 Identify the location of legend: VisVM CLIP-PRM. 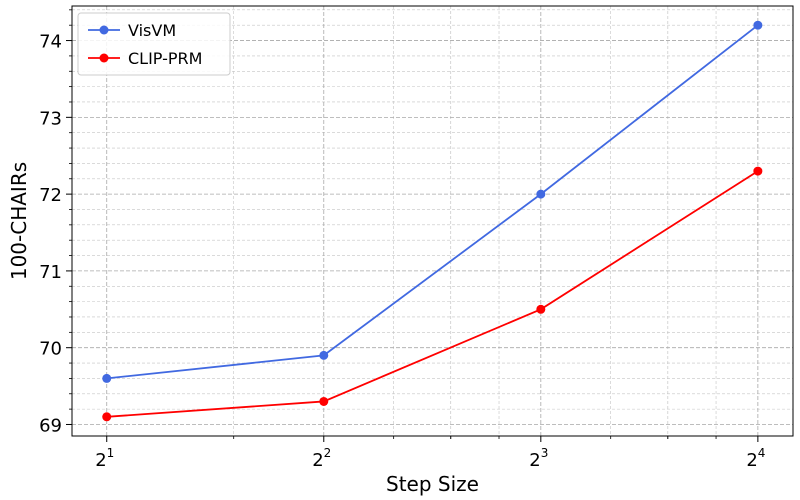
(154, 44).